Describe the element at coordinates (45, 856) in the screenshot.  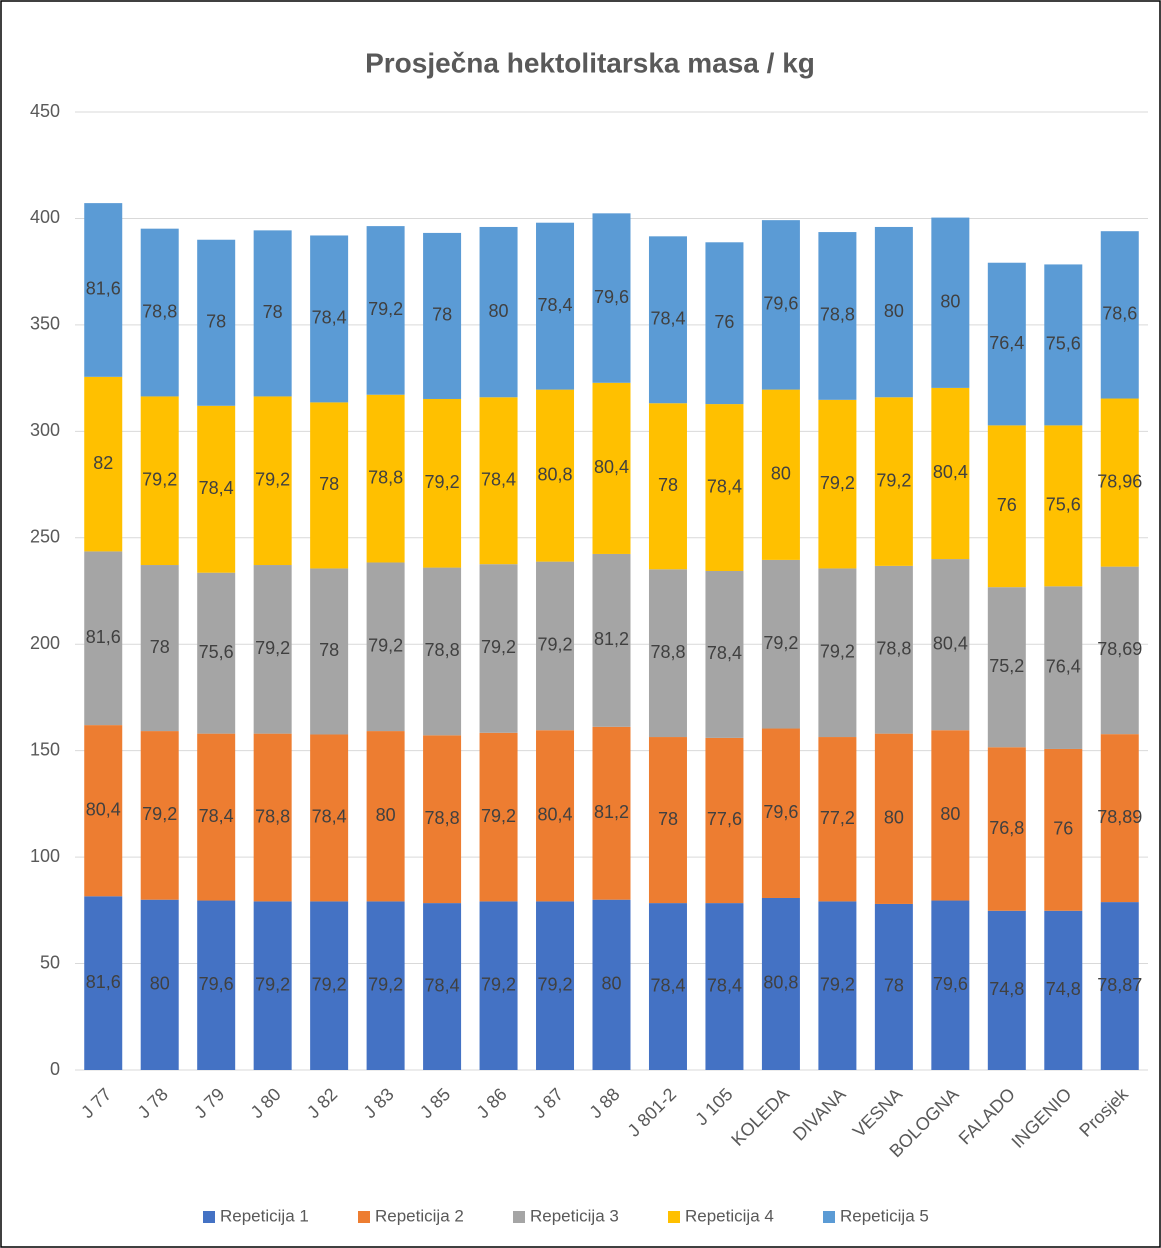
I see `y-tick-label: 100` at that location.